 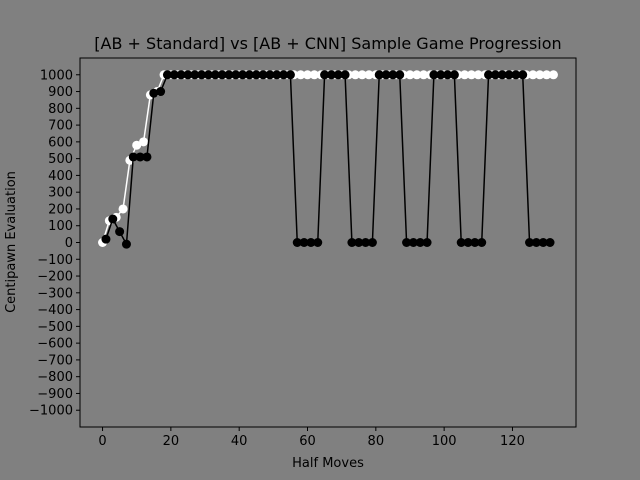 What do you see at coordinates (56, 75) in the screenshot?
I see `y-tick-label: 1000` at bounding box center [56, 75].